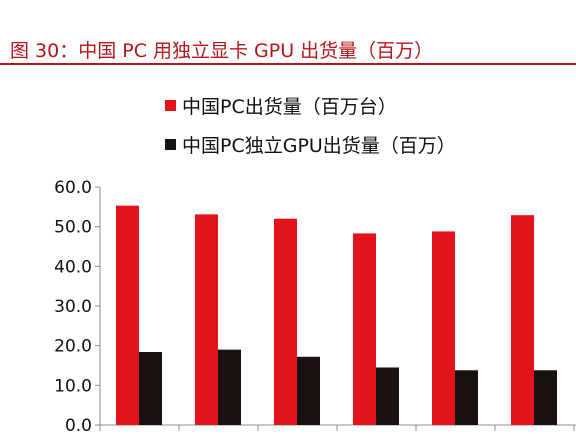  I want to click on y-tick-label: 60.0, so click(73, 188).